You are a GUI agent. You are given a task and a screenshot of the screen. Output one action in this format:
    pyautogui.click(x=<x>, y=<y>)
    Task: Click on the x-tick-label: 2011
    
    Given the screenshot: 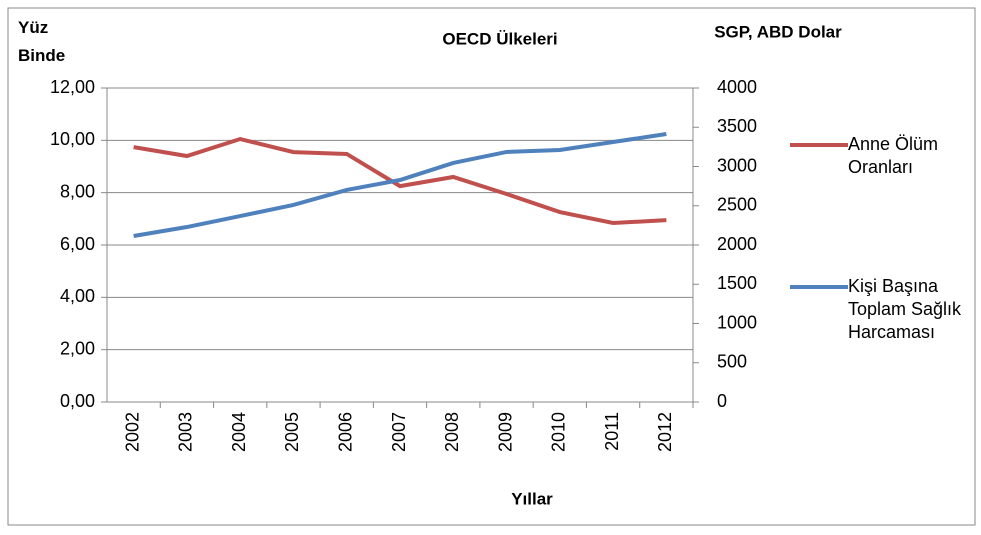 What is the action you would take?
    pyautogui.click(x=612, y=431)
    